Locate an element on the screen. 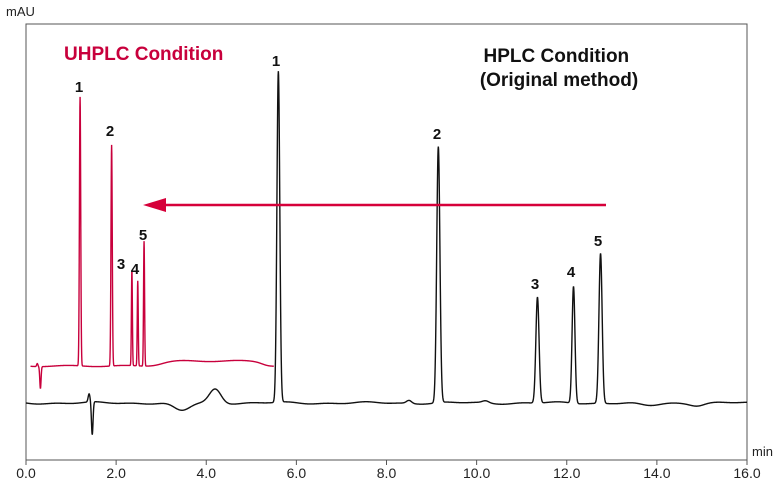 Image resolution: width=779 pixels, height=486 pixels. x-tick-label: 0.0 is located at coordinates (26, 473).